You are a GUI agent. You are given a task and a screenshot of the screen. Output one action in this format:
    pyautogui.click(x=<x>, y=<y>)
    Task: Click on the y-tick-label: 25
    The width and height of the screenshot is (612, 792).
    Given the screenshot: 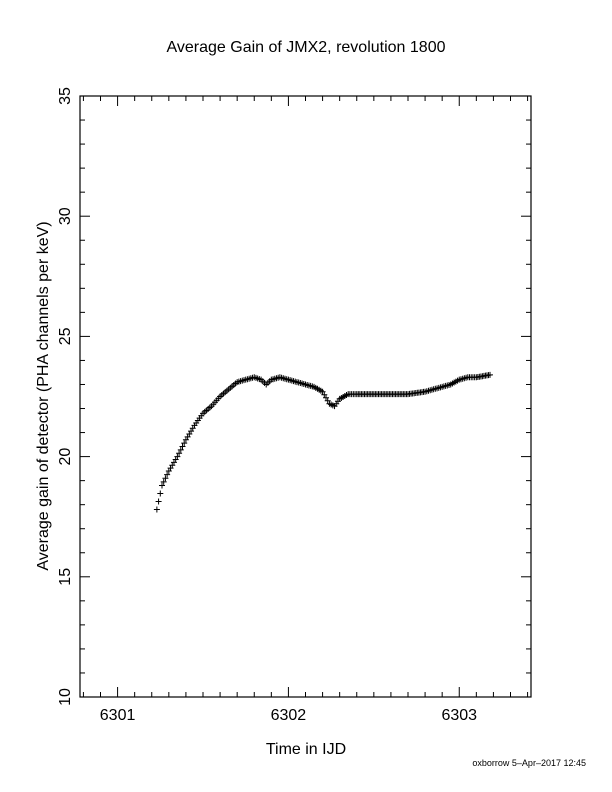 What is the action you would take?
    pyautogui.click(x=65, y=336)
    